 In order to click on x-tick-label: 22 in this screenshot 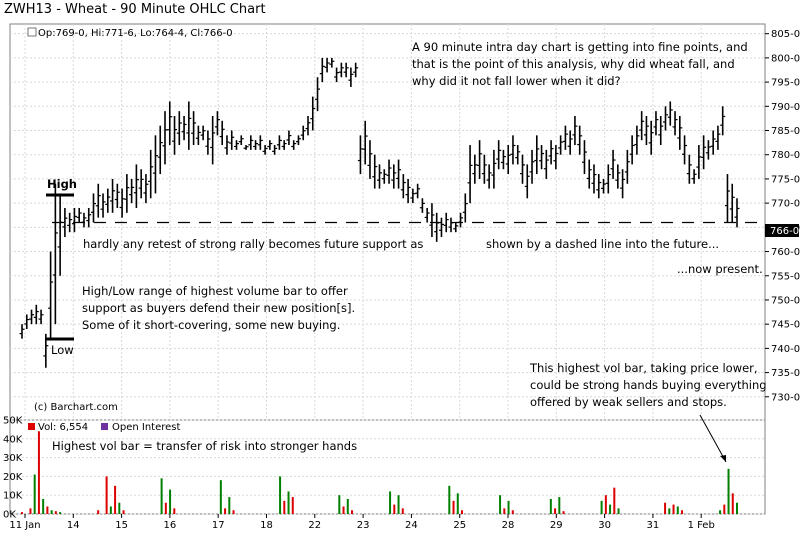, I will do `click(314, 525)`.